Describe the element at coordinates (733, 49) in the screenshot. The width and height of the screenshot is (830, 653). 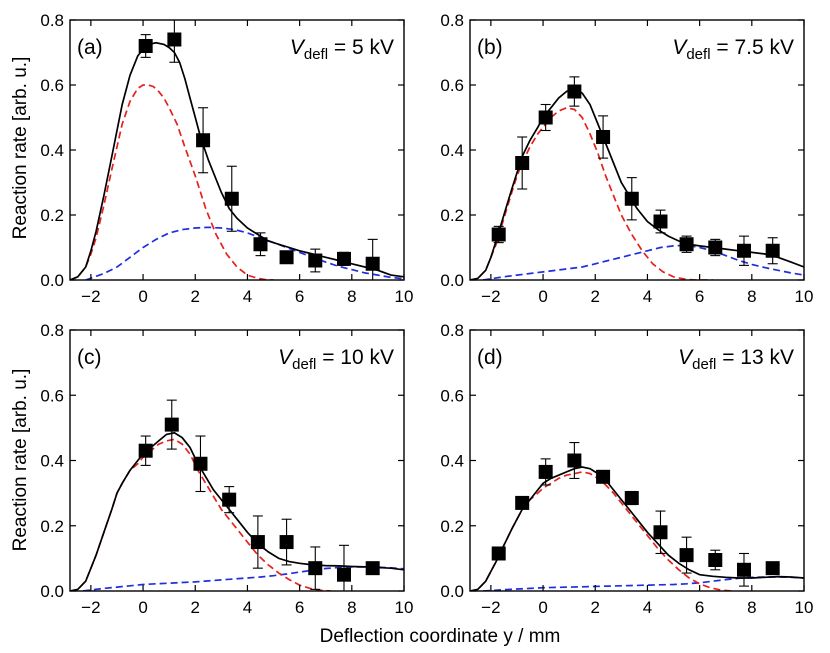
I see `panel-b-voltage-label: Vdefl = 7.5 kV` at that location.